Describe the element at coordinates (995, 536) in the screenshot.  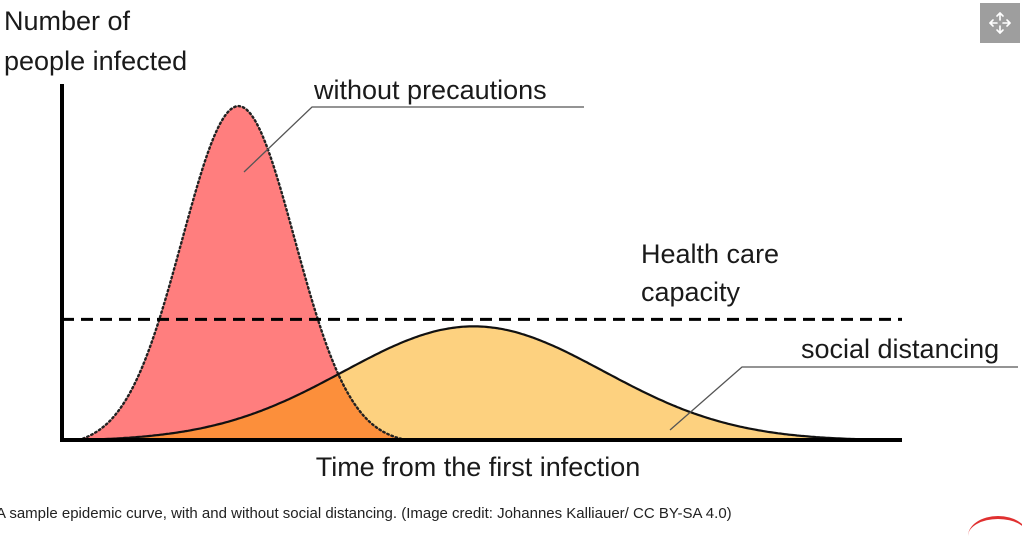
I see `decorative-arc` at that location.